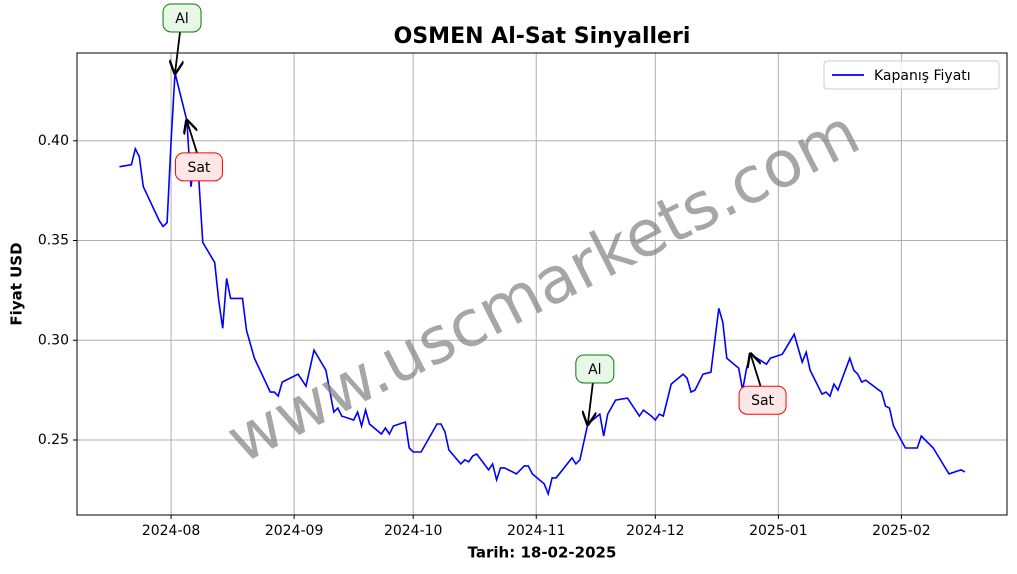  I want to click on x-tick-label: 2024-08, so click(171, 531).